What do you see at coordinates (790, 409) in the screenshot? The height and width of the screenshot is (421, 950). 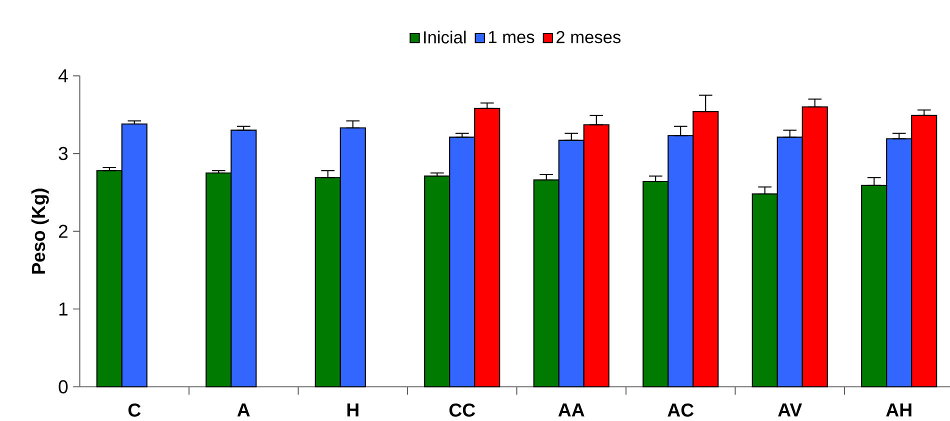 I see `x-tick-label: AV` at bounding box center [790, 409].